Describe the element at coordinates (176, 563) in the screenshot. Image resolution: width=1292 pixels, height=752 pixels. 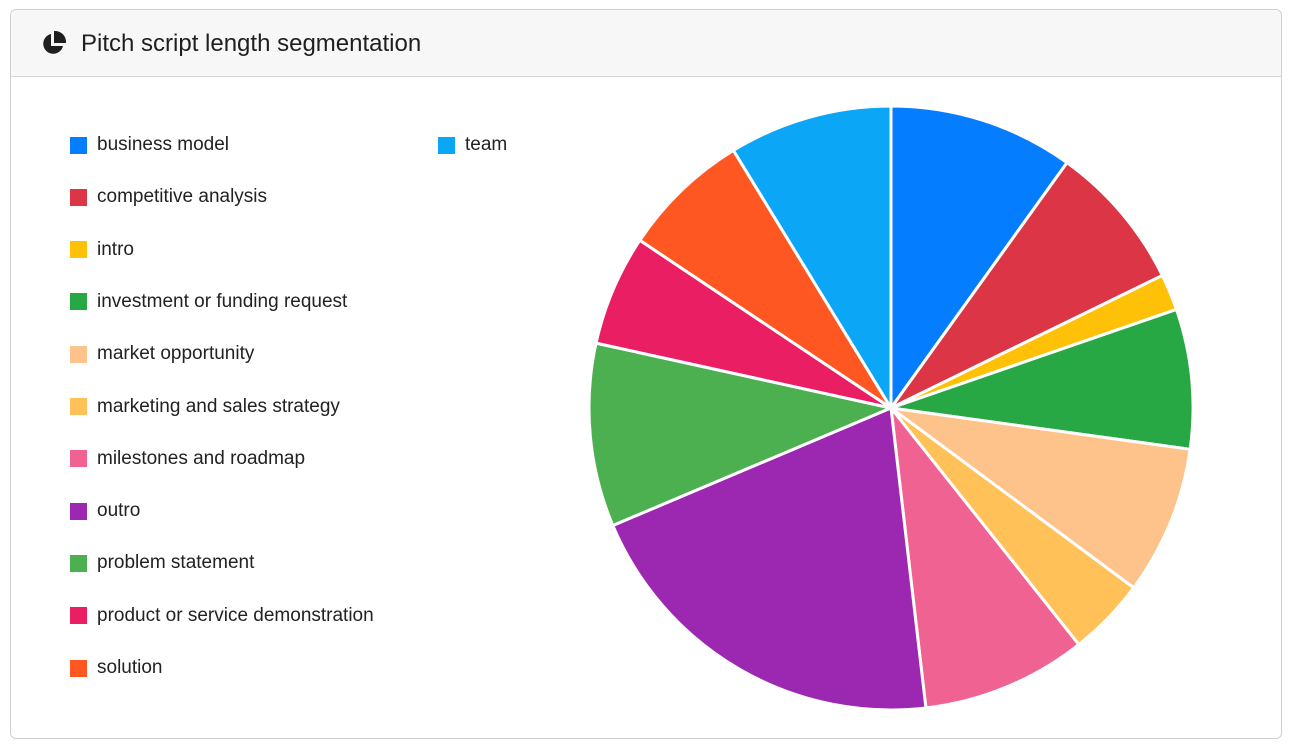
I see `legend-label: problem statement` at that location.